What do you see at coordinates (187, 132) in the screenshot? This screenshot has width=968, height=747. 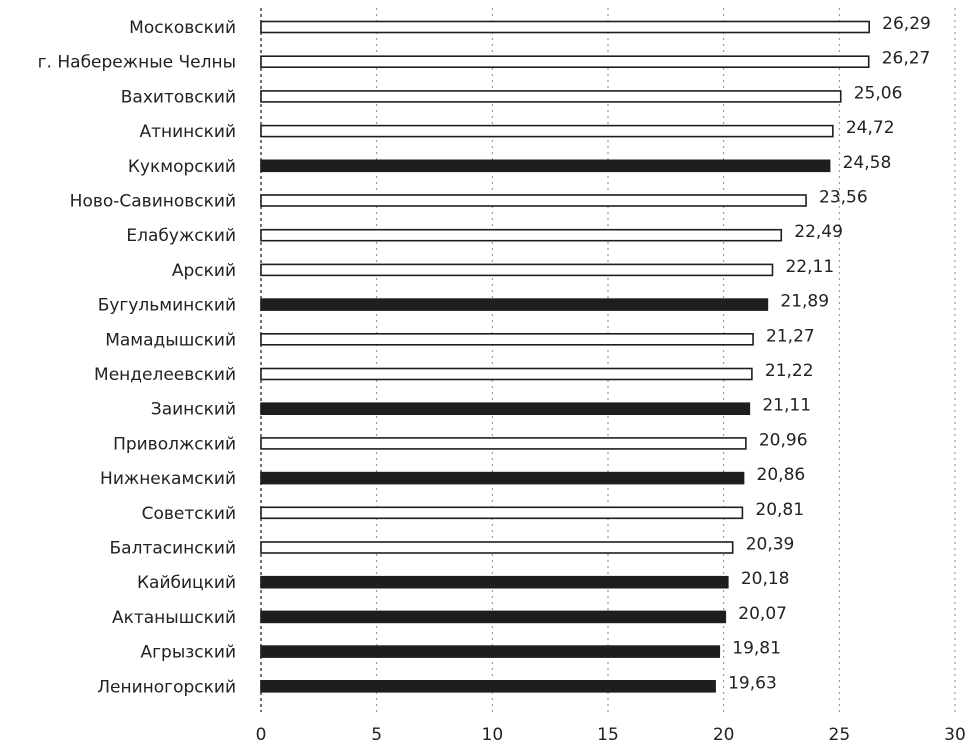 I see `category-label: Атнинский` at bounding box center [187, 132].